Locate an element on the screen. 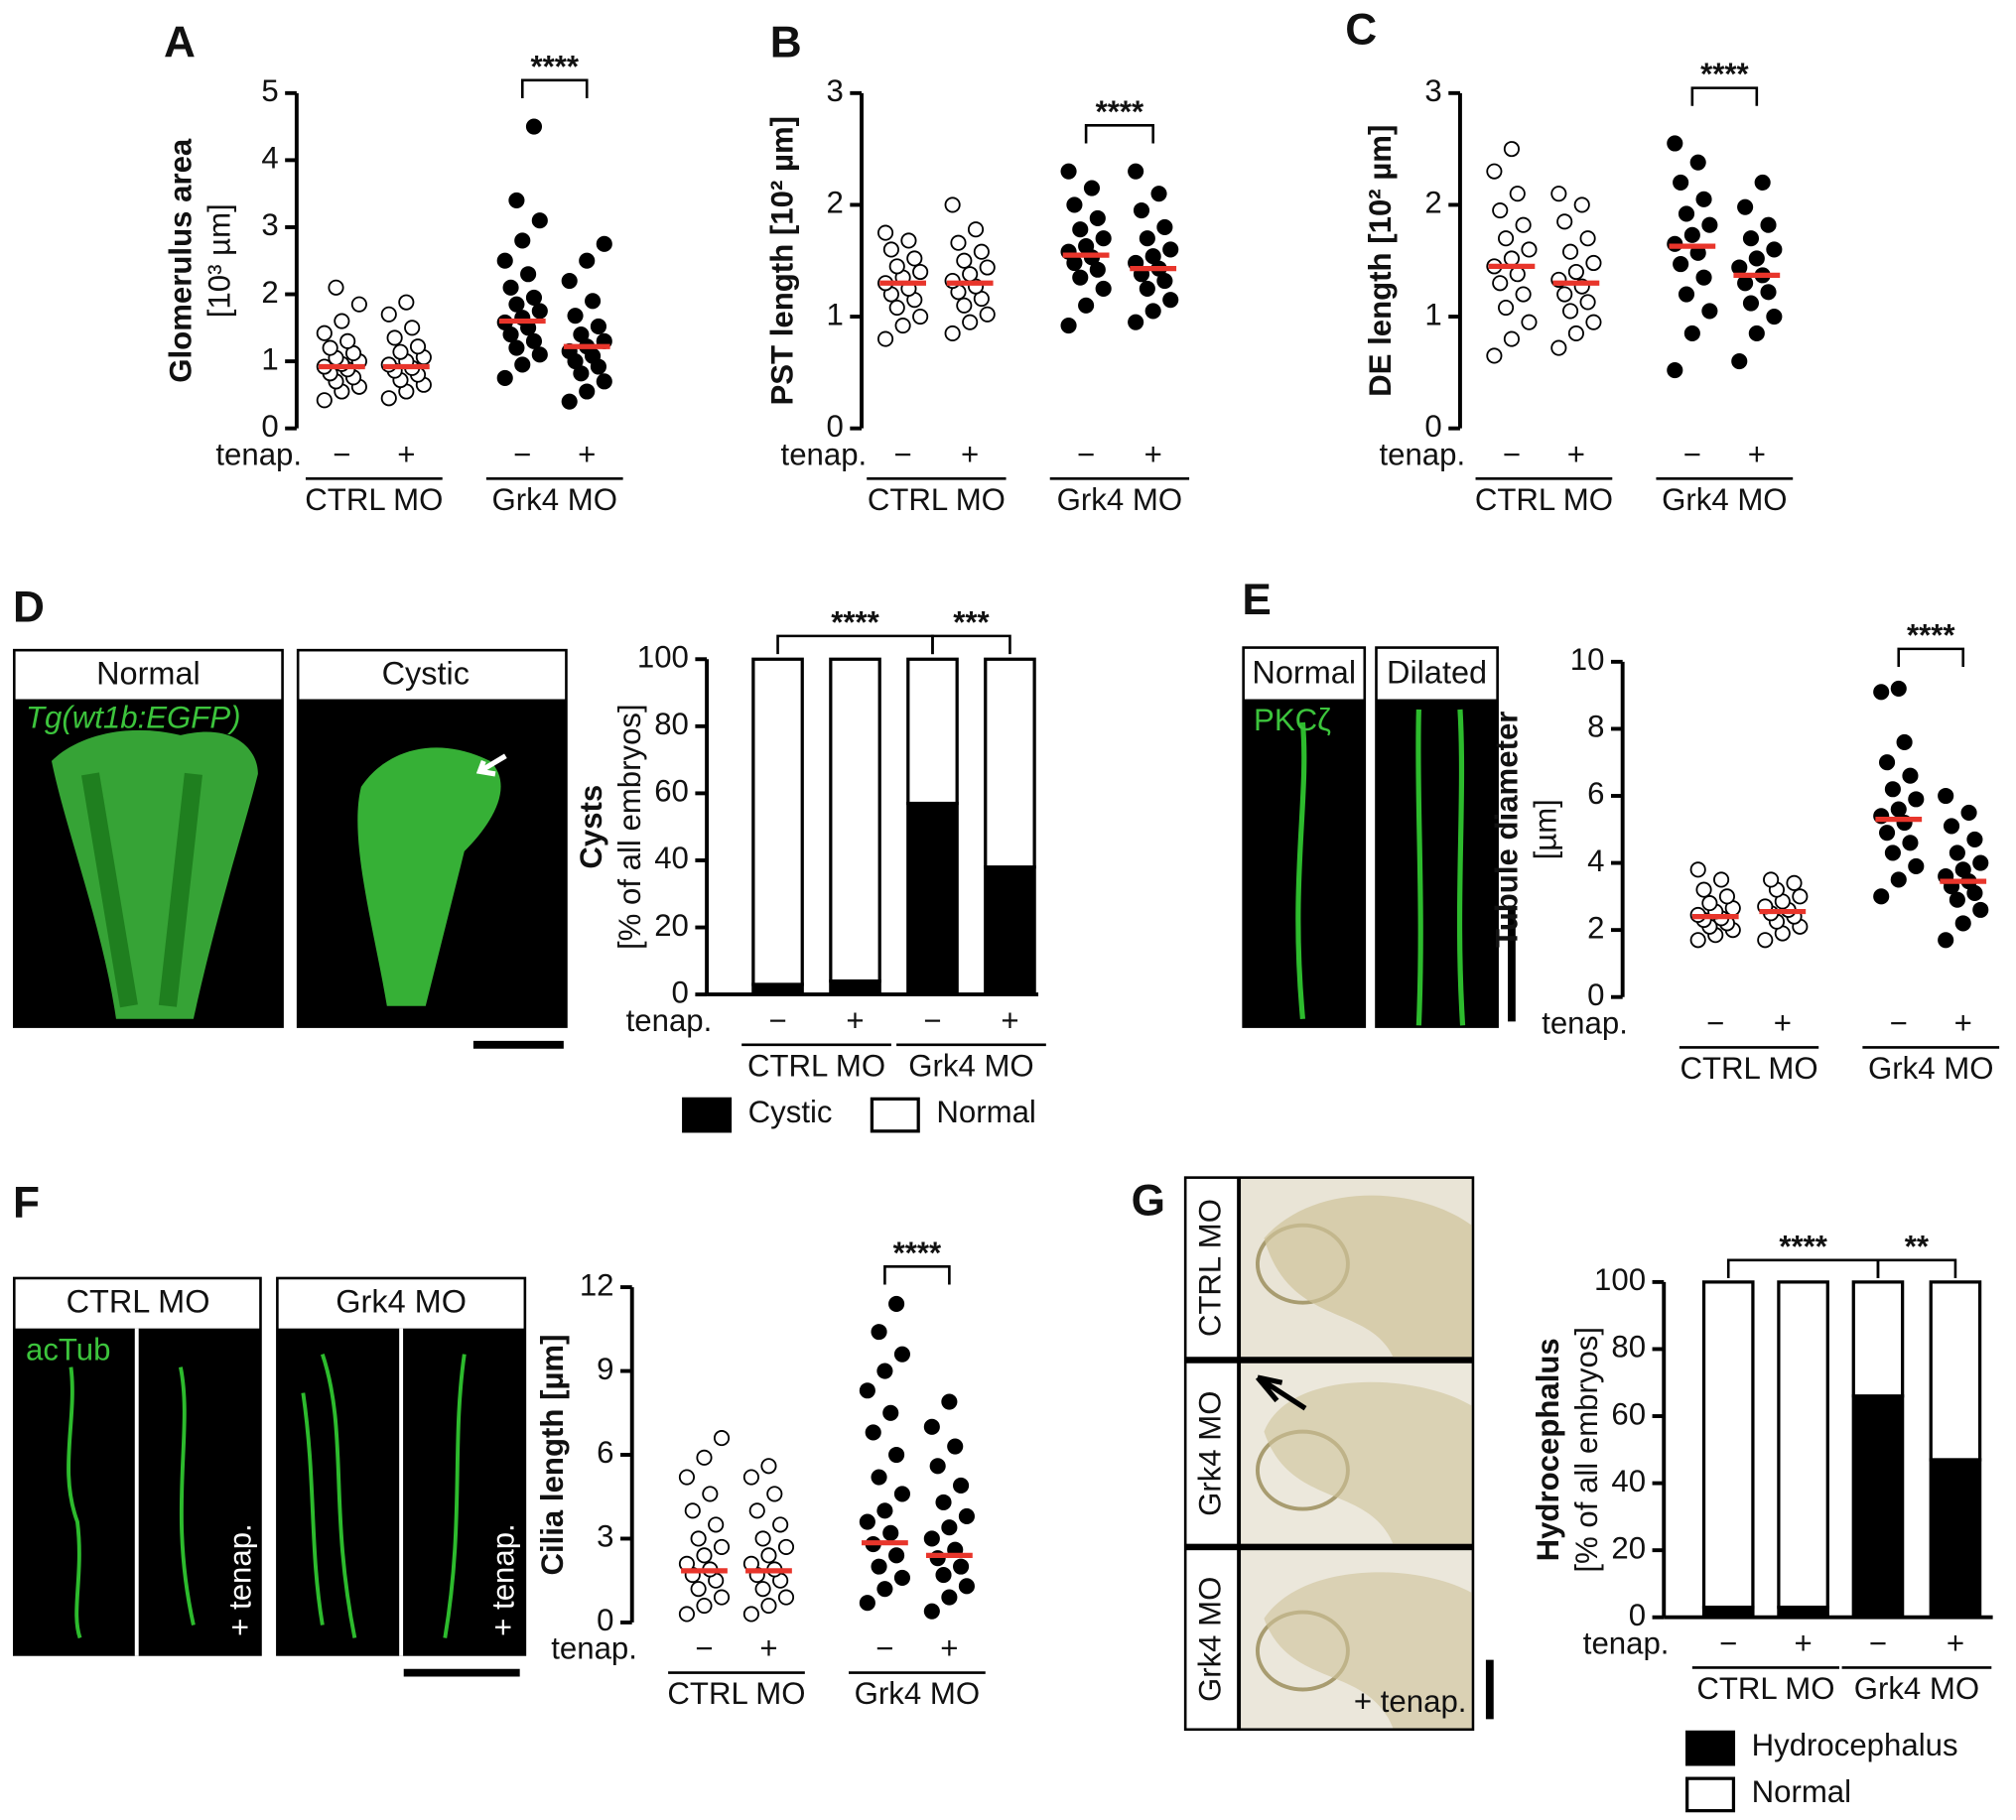 The image size is (2016, 1820). row-label-cell is located at coordinates (1212, 1639).